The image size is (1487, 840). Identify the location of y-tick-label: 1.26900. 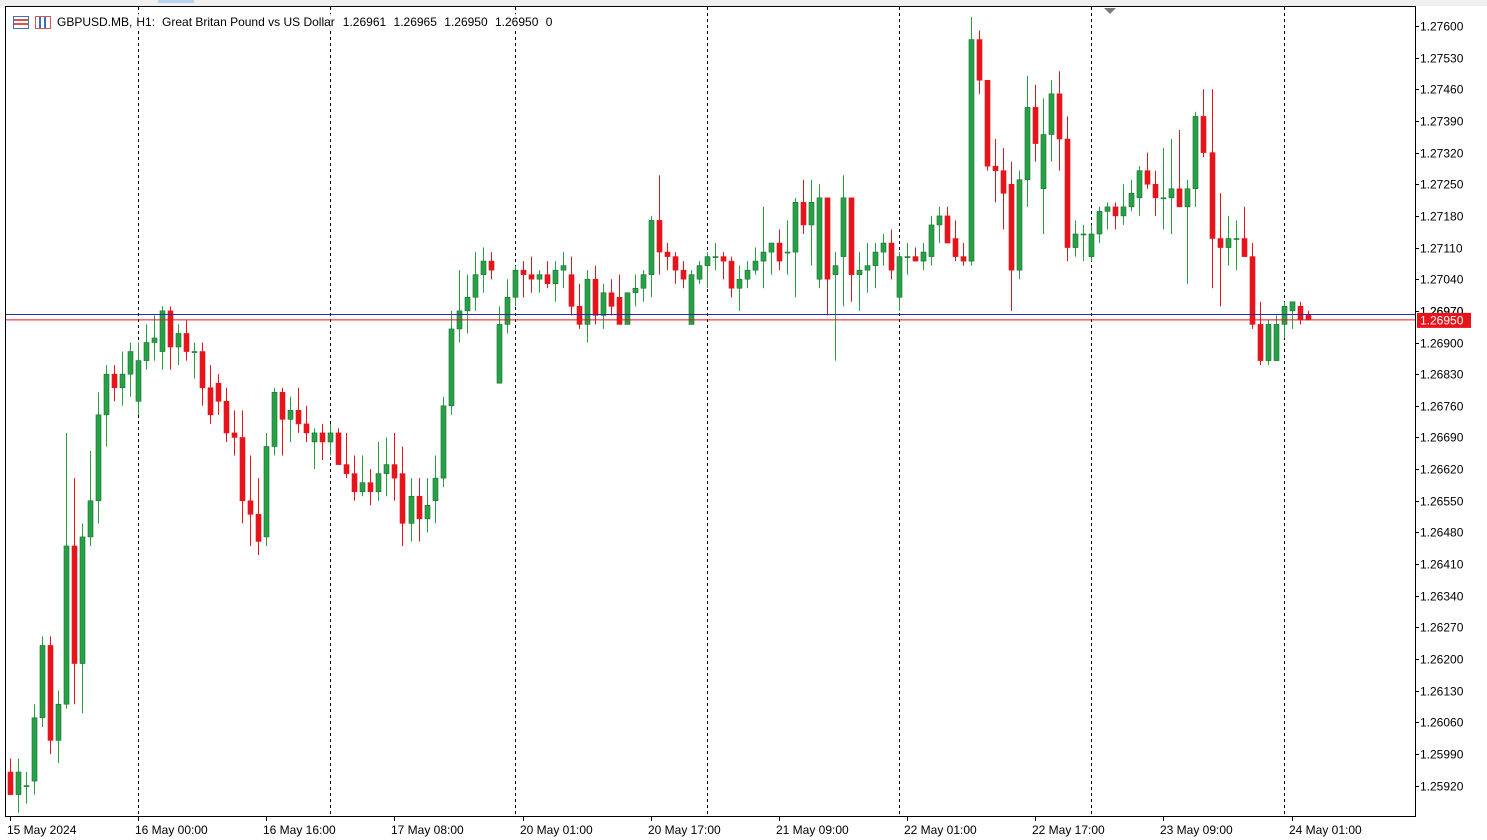
(1442, 344).